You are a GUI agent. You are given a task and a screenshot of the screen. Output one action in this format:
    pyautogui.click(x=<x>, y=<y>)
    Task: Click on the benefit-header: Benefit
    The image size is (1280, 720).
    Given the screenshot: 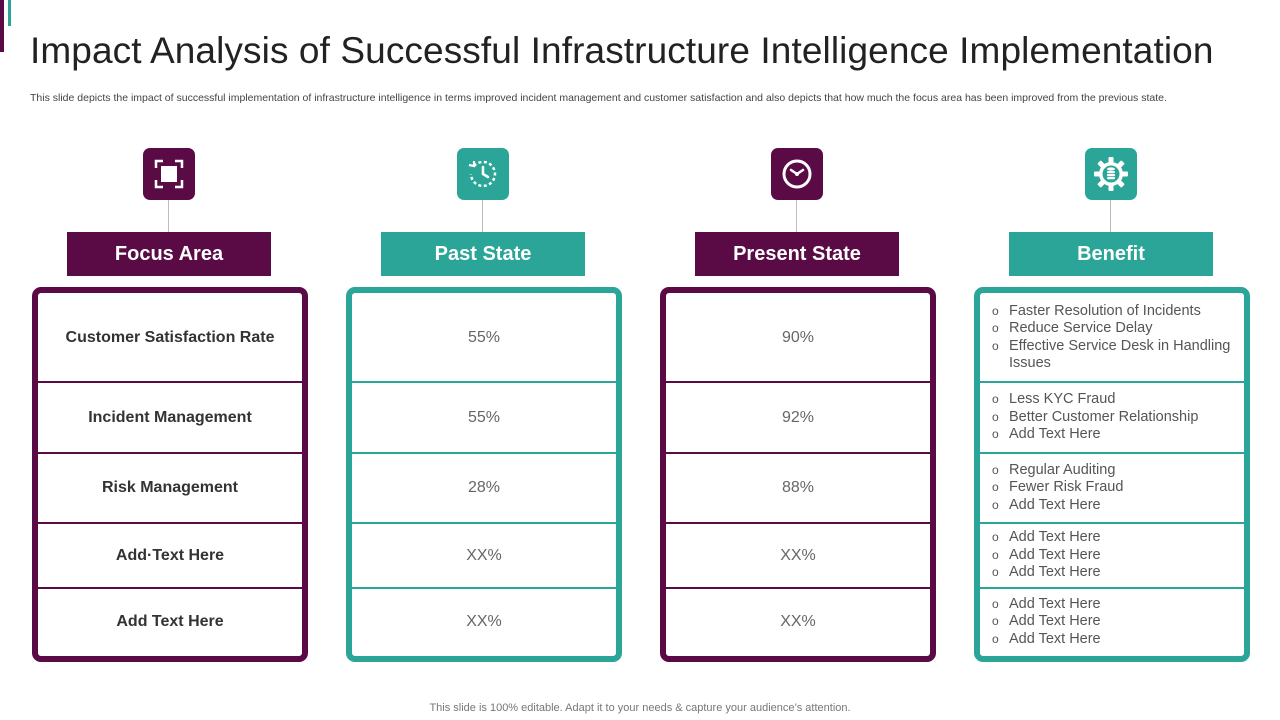 What is the action you would take?
    pyautogui.click(x=1111, y=254)
    